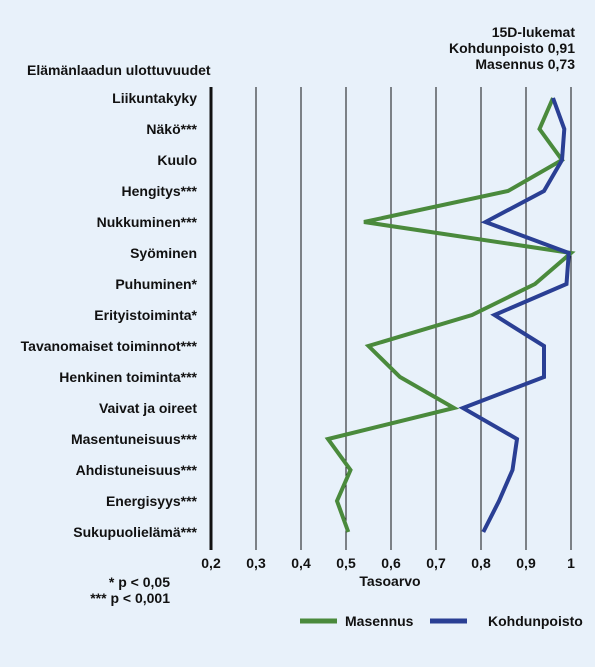  I want to click on category-label: Kuulo, so click(177, 160).